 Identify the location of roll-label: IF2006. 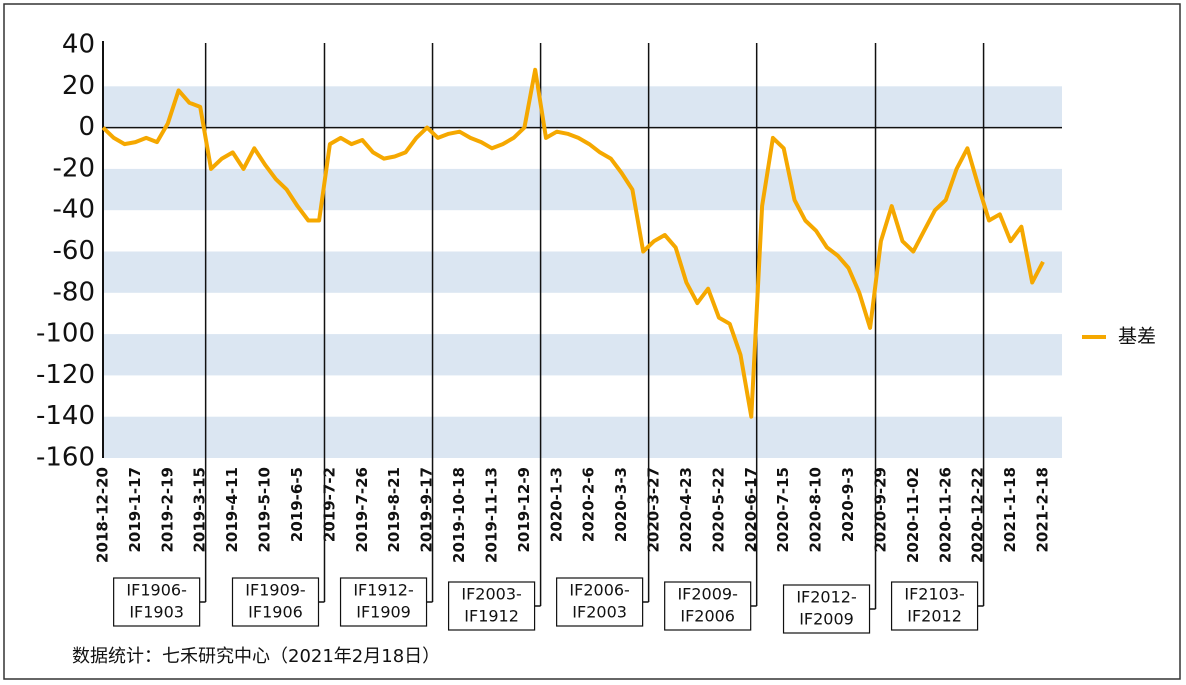
(707, 616).